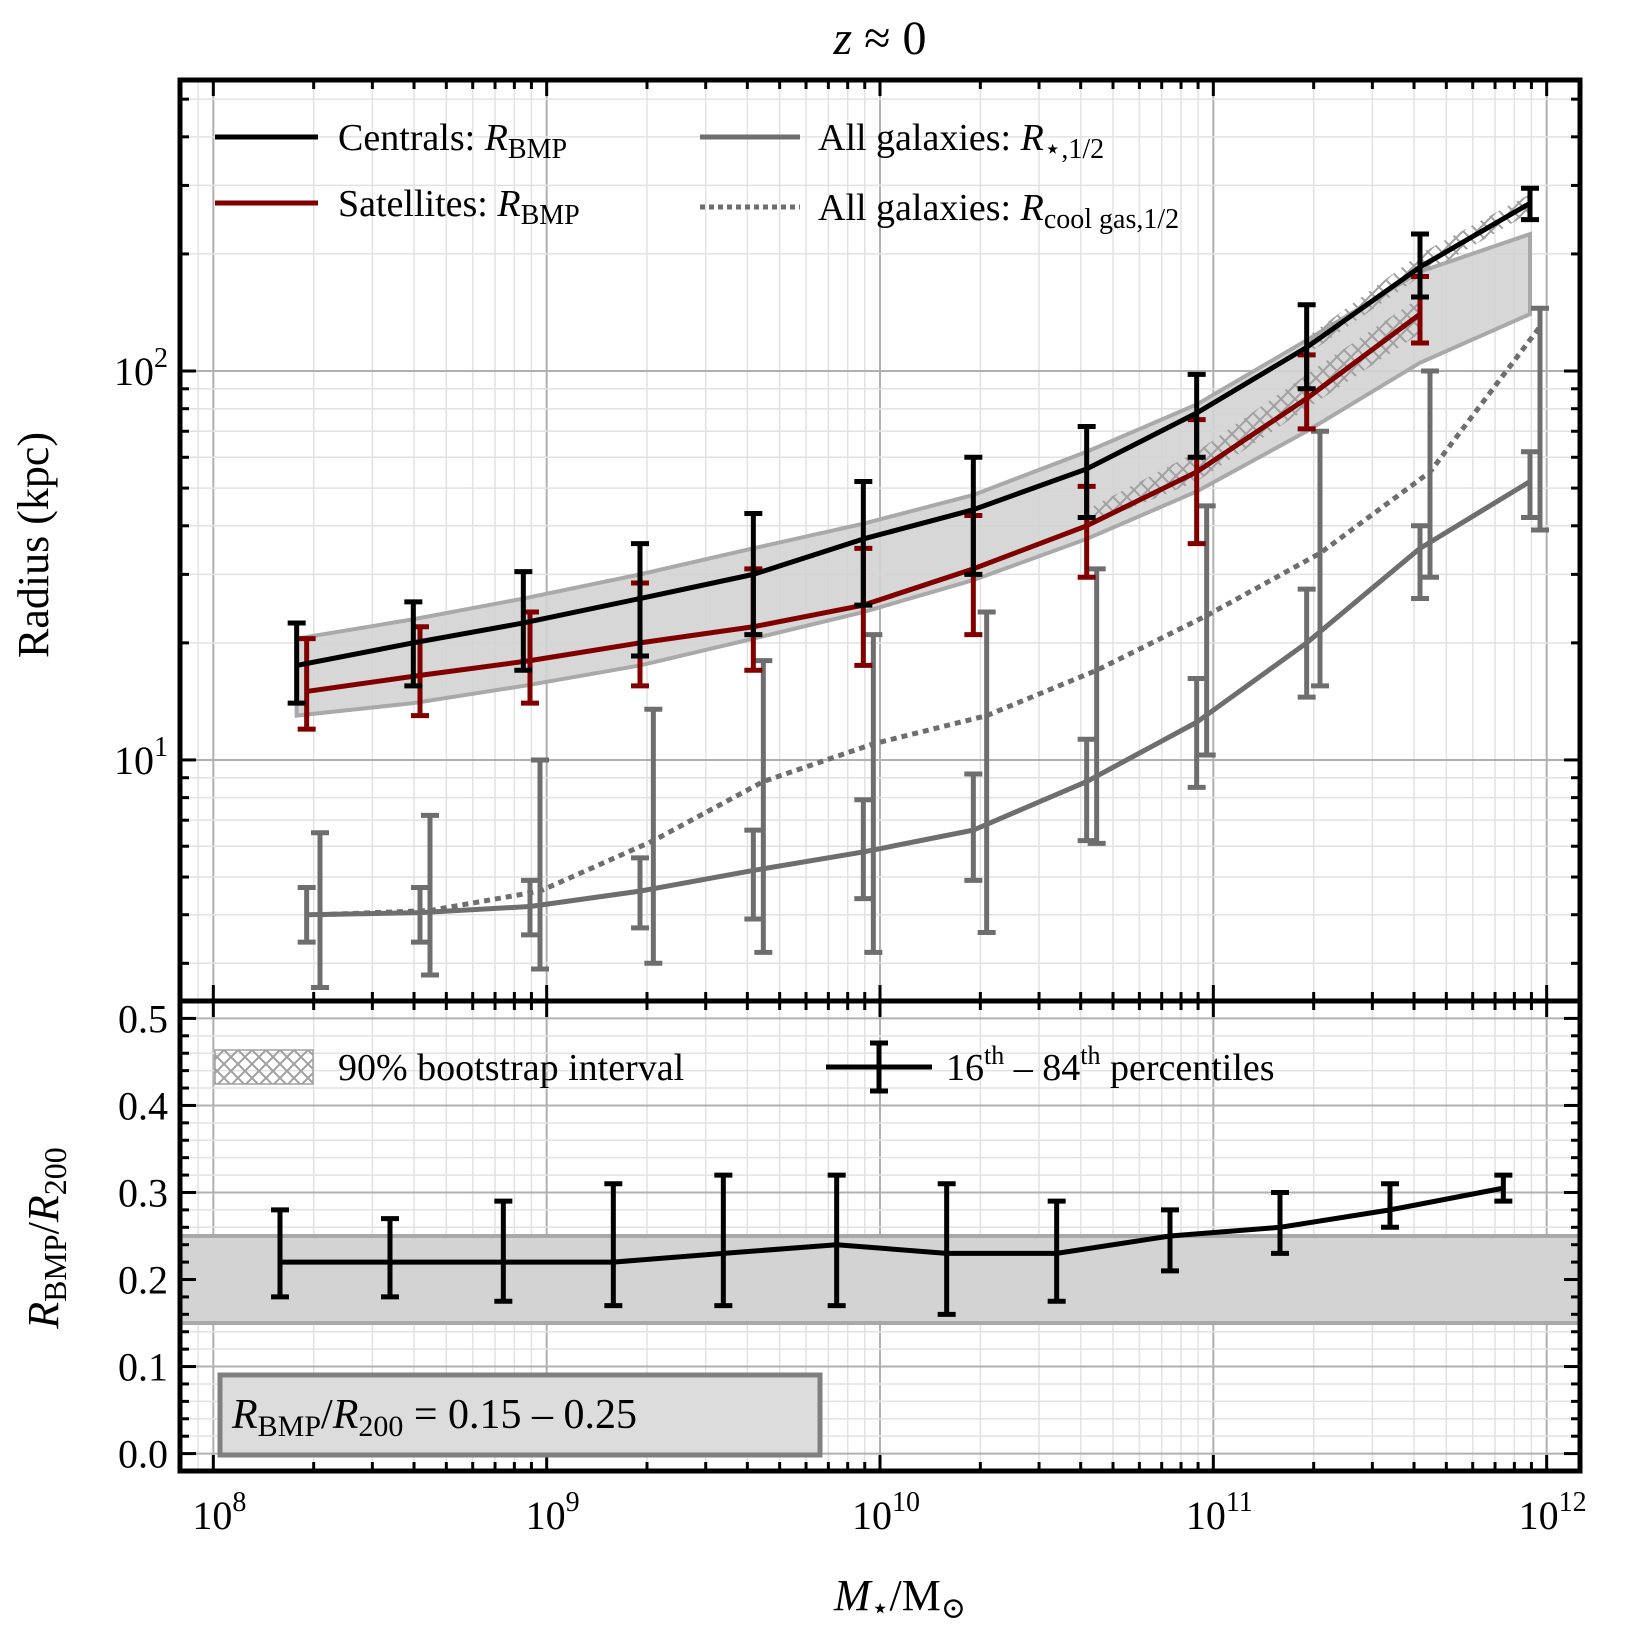 Image resolution: width=1625 pixels, height=1625 pixels. Describe the element at coordinates (880, 1608) in the screenshot. I see `xlabel-sub: ⋆` at that location.